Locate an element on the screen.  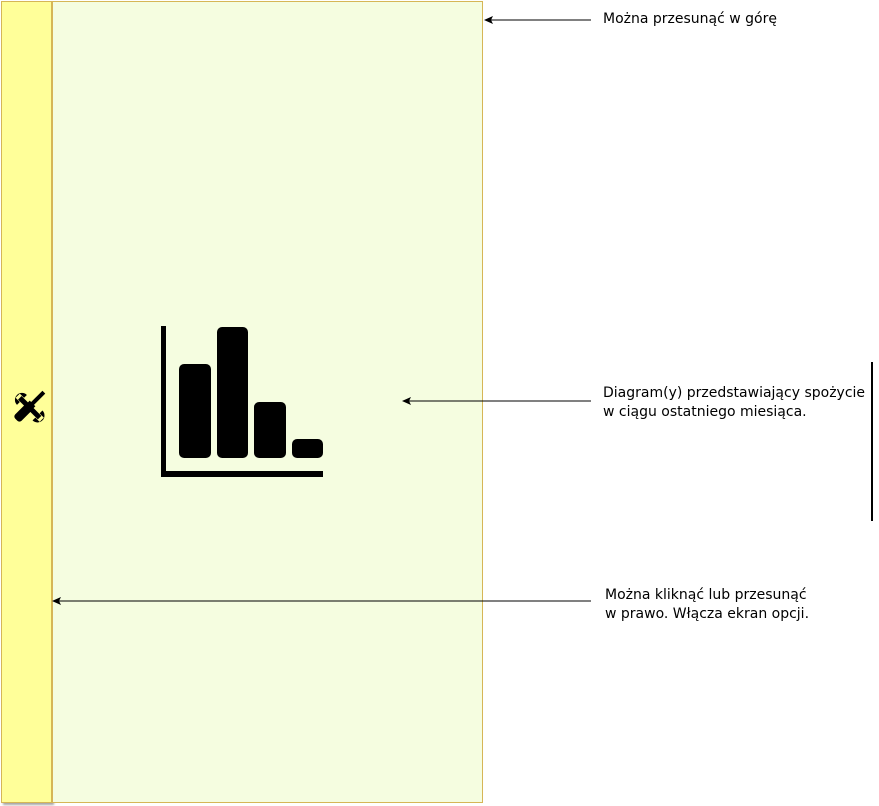
options-sidebar is located at coordinates (26, 402).